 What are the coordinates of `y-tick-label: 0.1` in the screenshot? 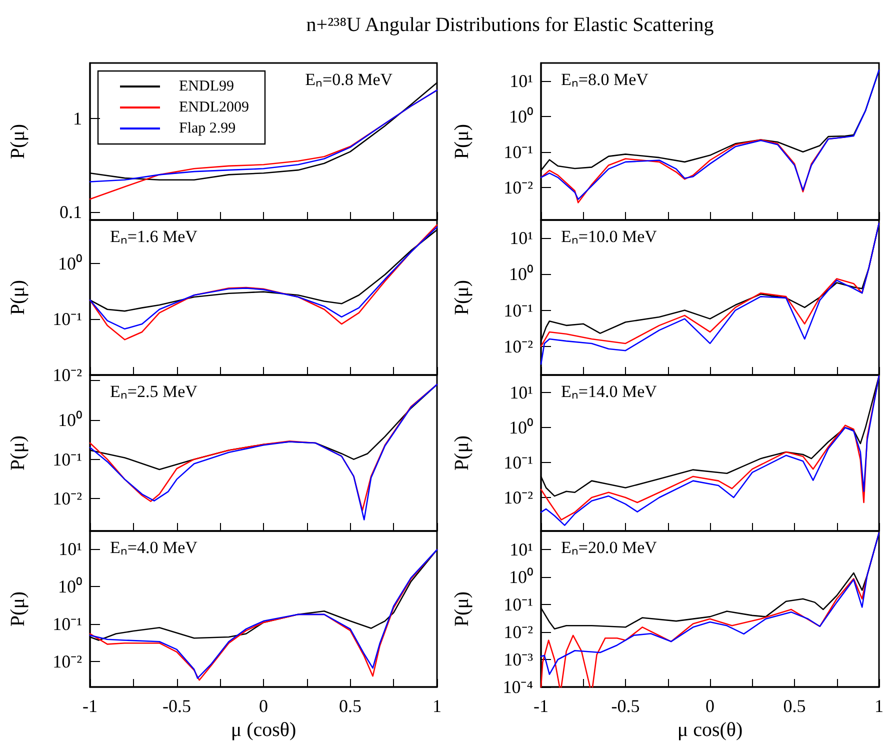 It's located at (71, 212).